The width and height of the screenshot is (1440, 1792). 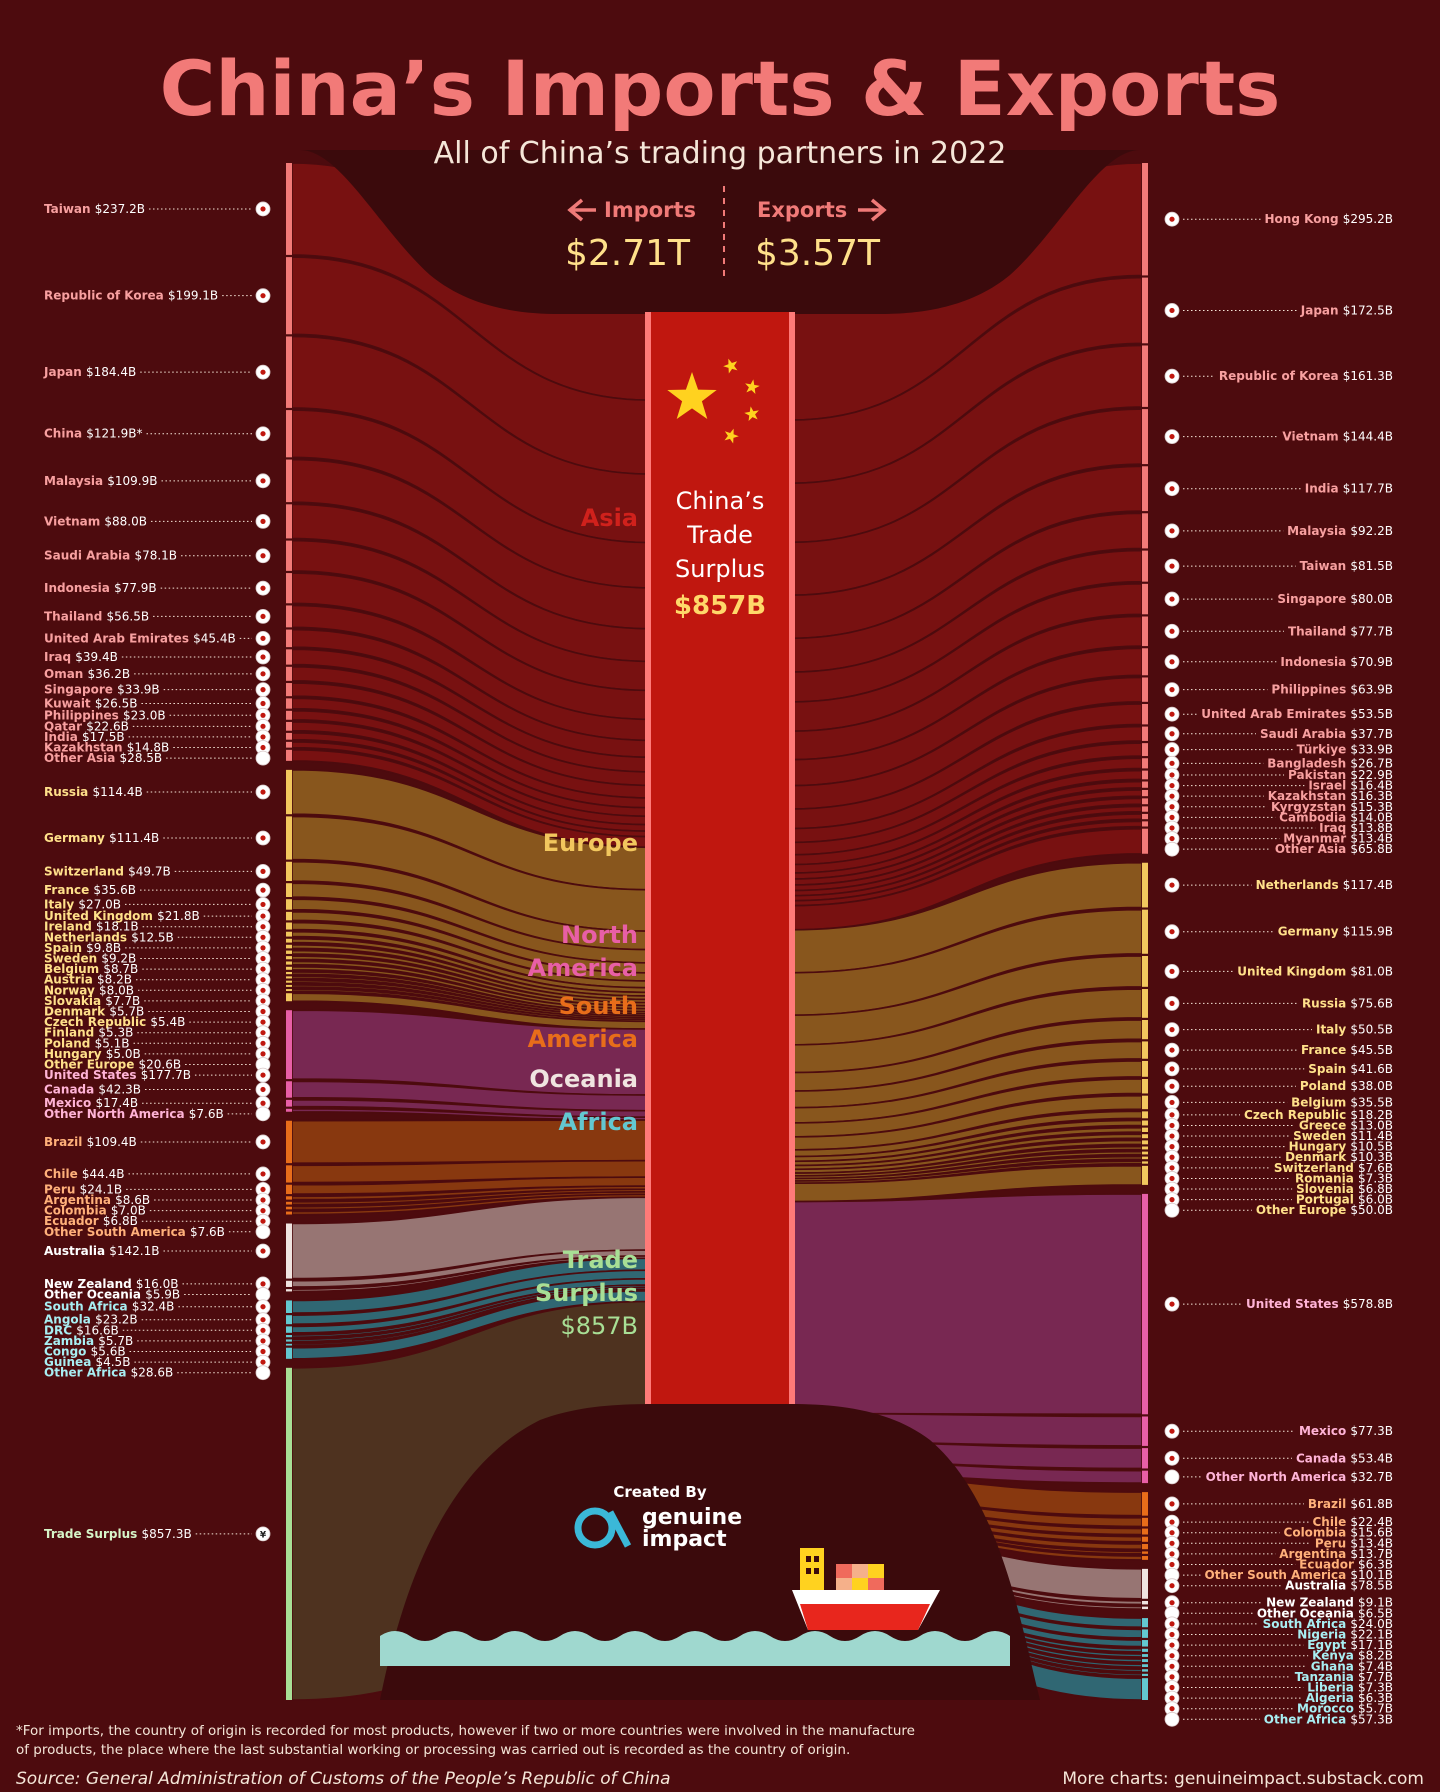 I want to click on import-label-qatar: Qatar $22.6B, so click(x=86, y=726).